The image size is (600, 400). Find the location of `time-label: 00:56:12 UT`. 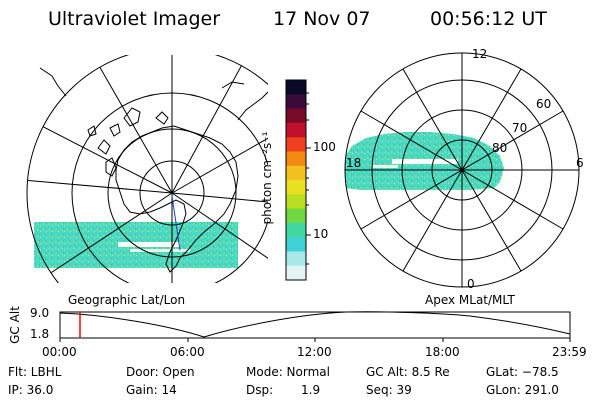

time-label: 00:56:12 UT is located at coordinates (488, 19).